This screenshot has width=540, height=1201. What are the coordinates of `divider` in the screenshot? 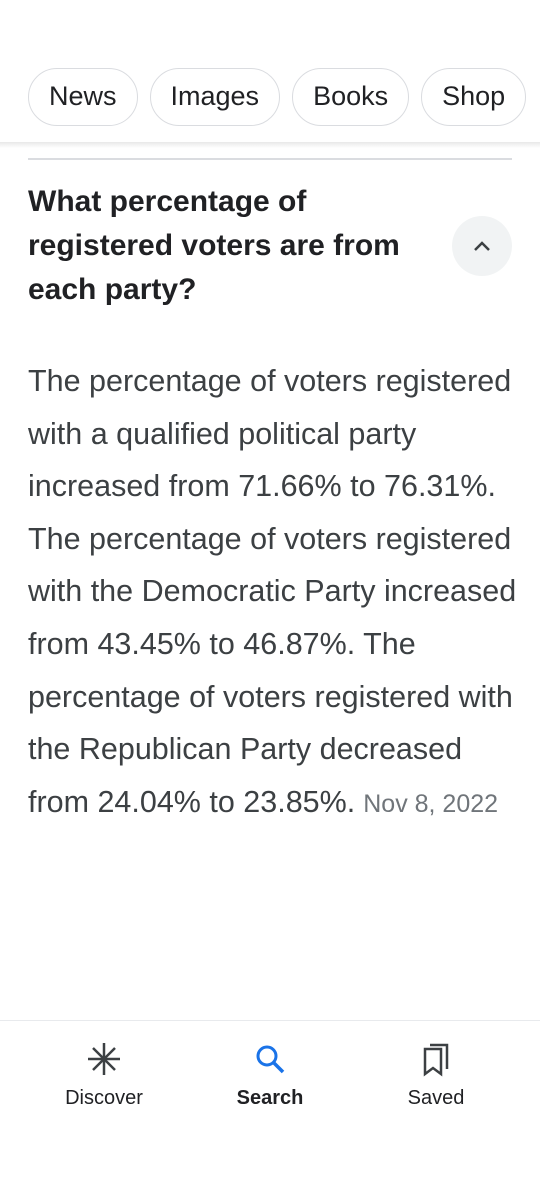 It's located at (270, 159).